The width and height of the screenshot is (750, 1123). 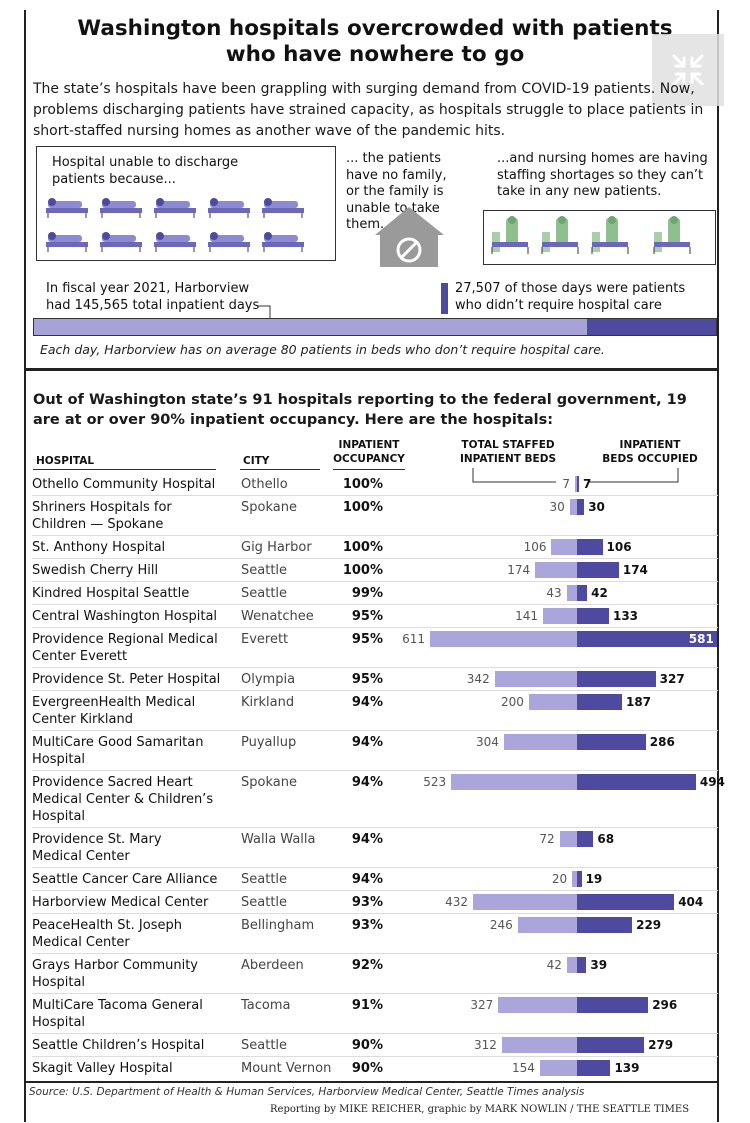 What do you see at coordinates (367, 1045) in the screenshot?
I see `occupancy-value: 90%` at bounding box center [367, 1045].